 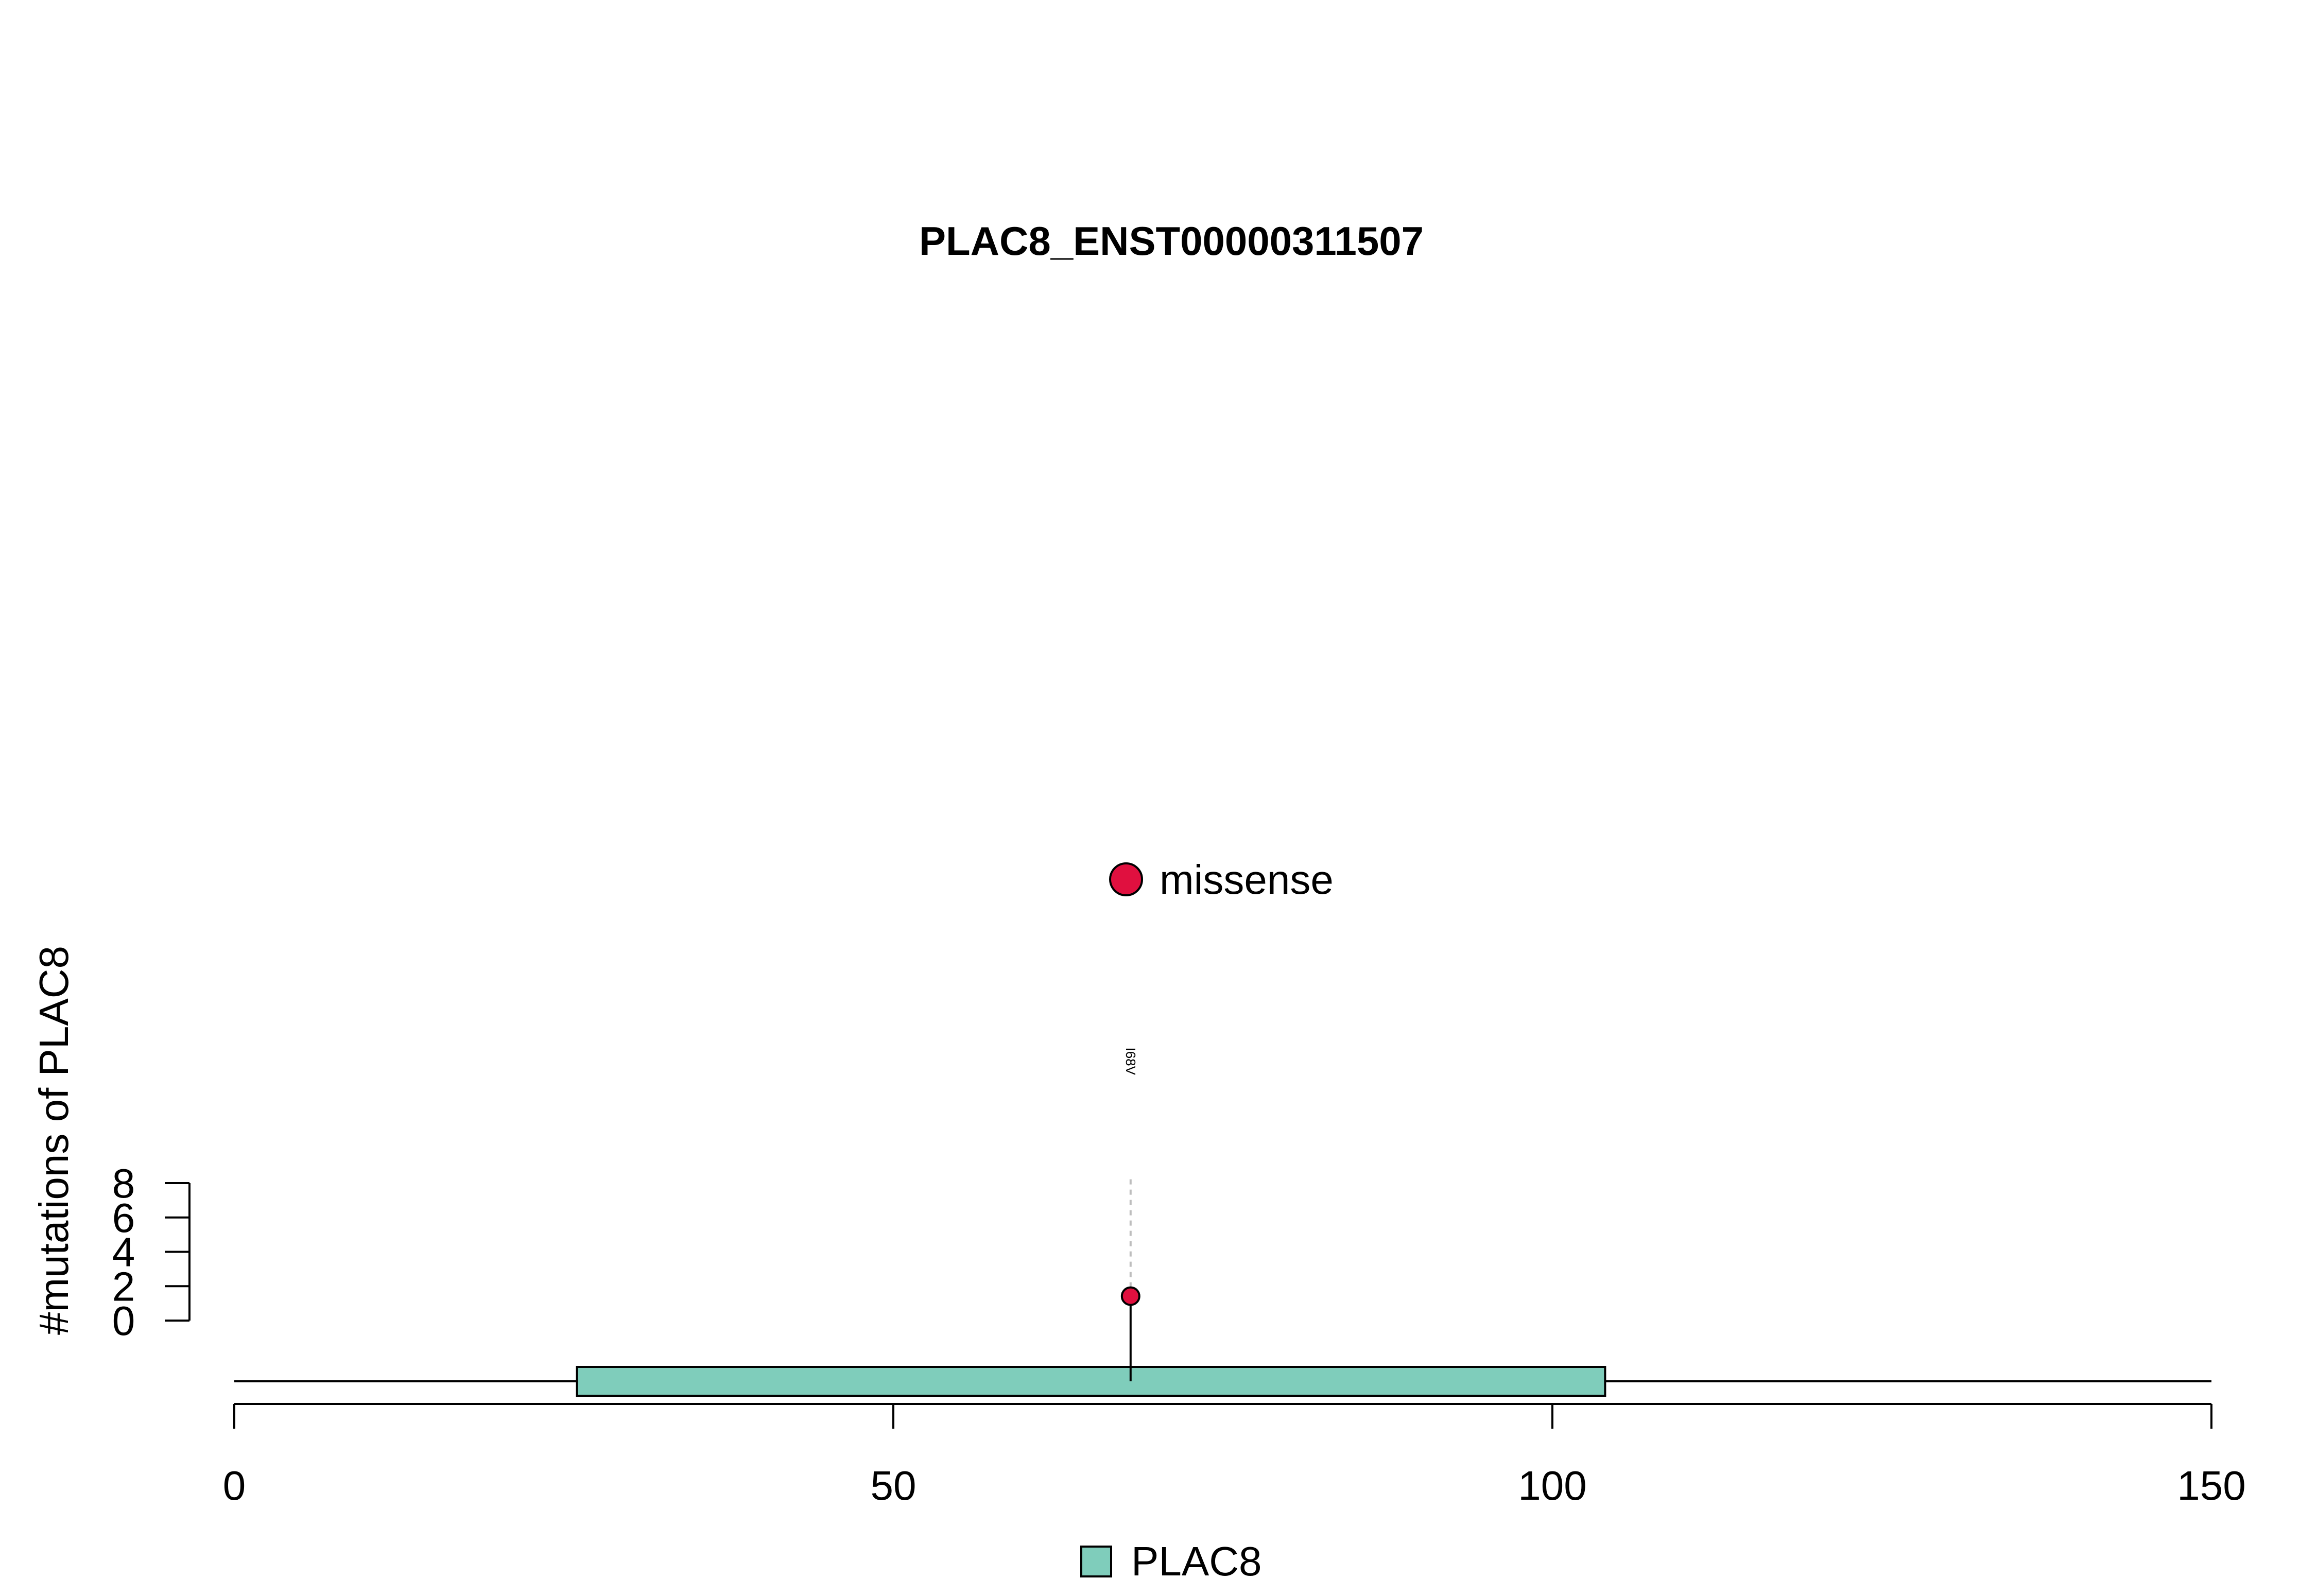 What do you see at coordinates (1130, 1296) in the screenshot?
I see `lollipop-point` at bounding box center [1130, 1296].